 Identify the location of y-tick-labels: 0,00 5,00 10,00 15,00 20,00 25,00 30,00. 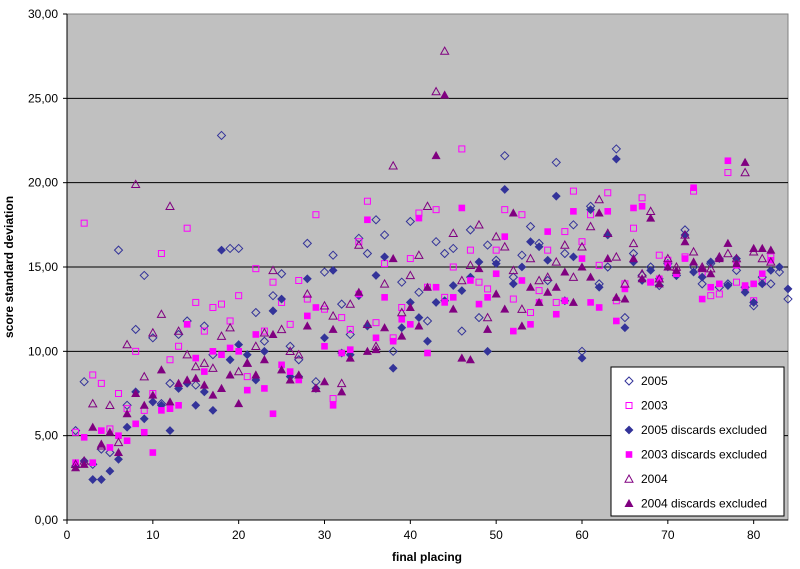
(47, 267).